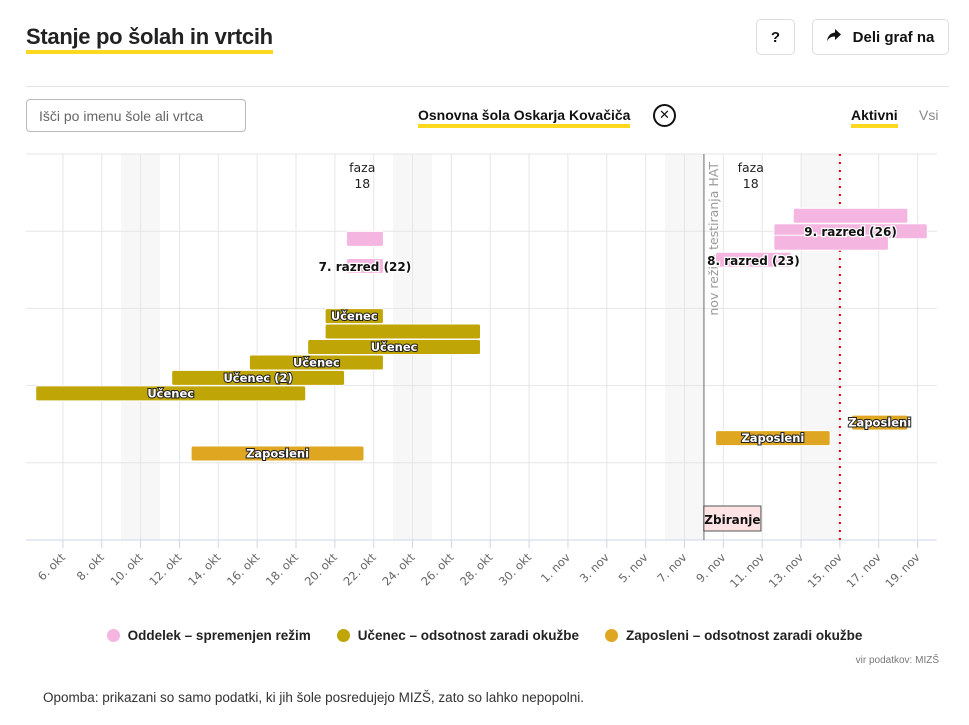 The height and width of the screenshot is (725, 969). I want to click on help-label: ?, so click(775, 37).